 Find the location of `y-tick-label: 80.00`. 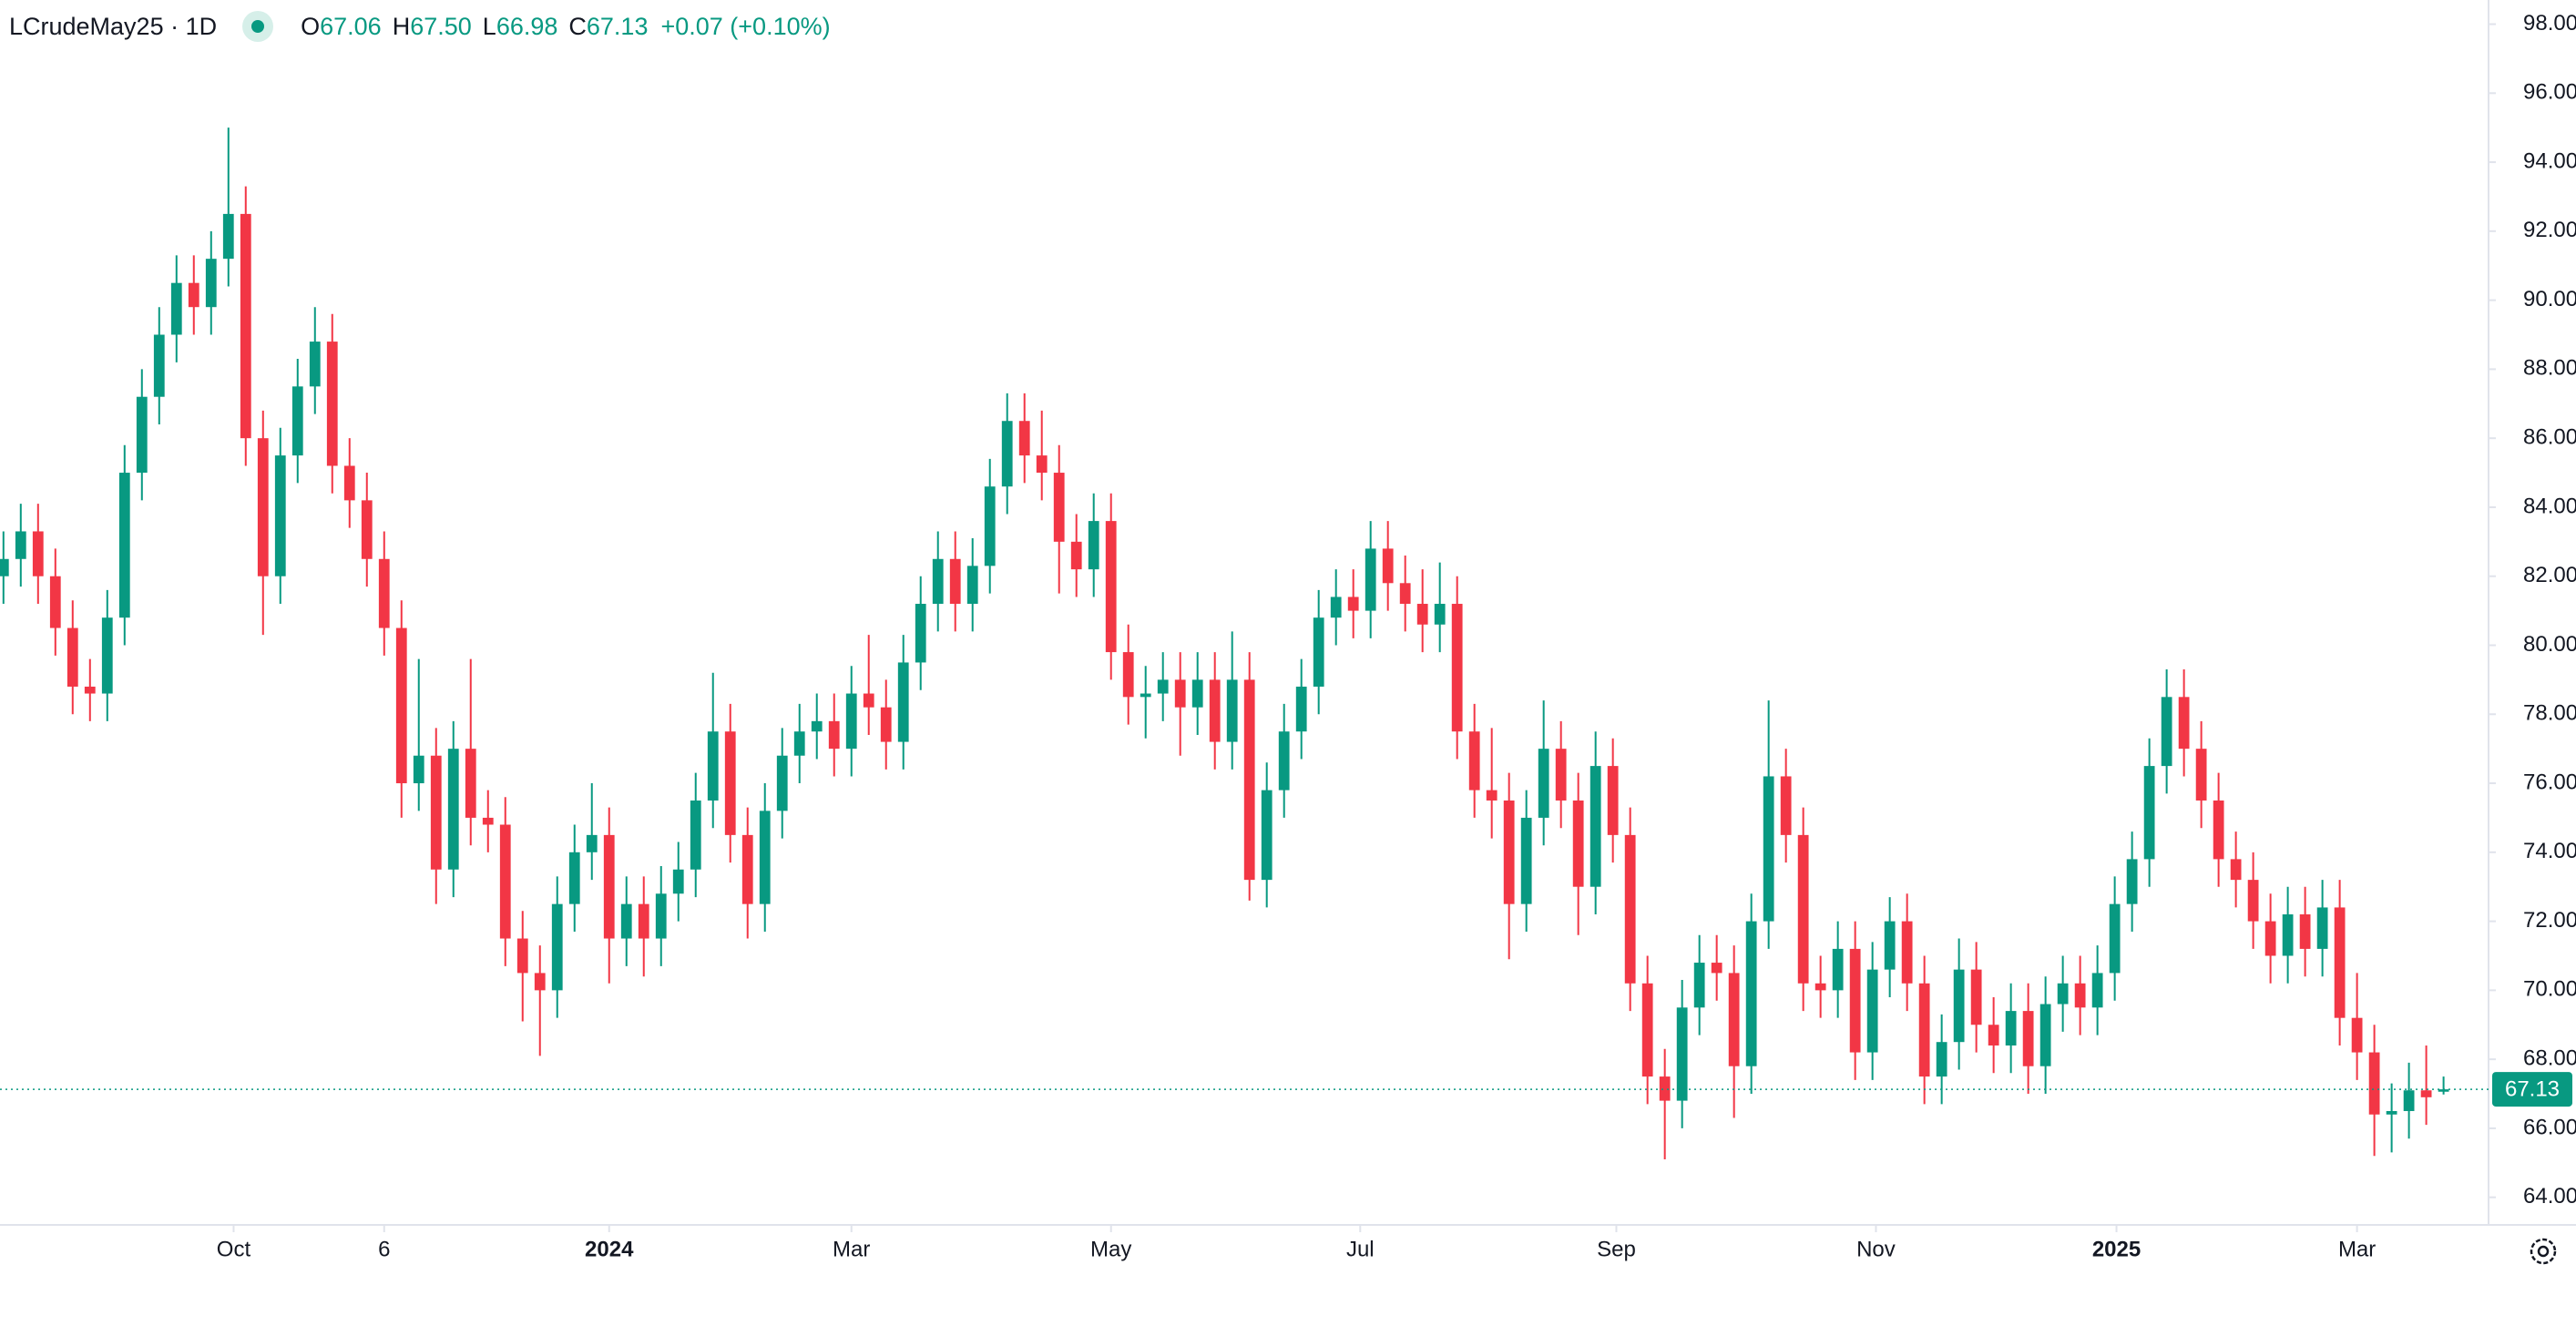

y-tick-label: 80.00 is located at coordinates (2549, 644).